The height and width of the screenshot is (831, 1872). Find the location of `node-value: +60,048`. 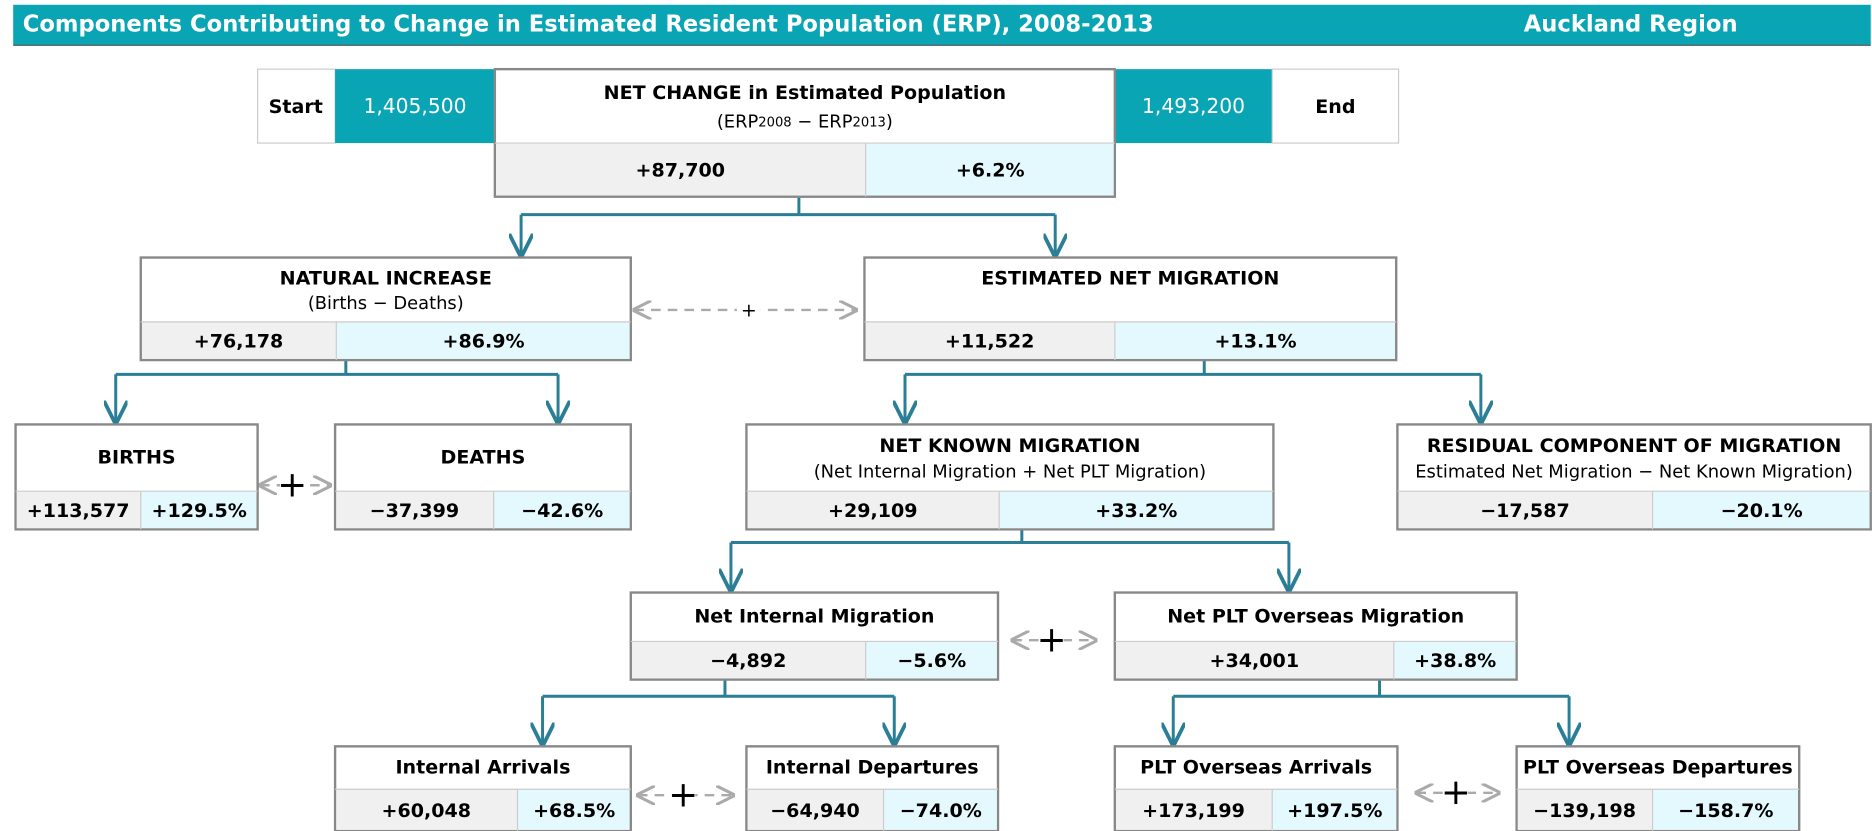

node-value: +60,048 is located at coordinates (427, 811).